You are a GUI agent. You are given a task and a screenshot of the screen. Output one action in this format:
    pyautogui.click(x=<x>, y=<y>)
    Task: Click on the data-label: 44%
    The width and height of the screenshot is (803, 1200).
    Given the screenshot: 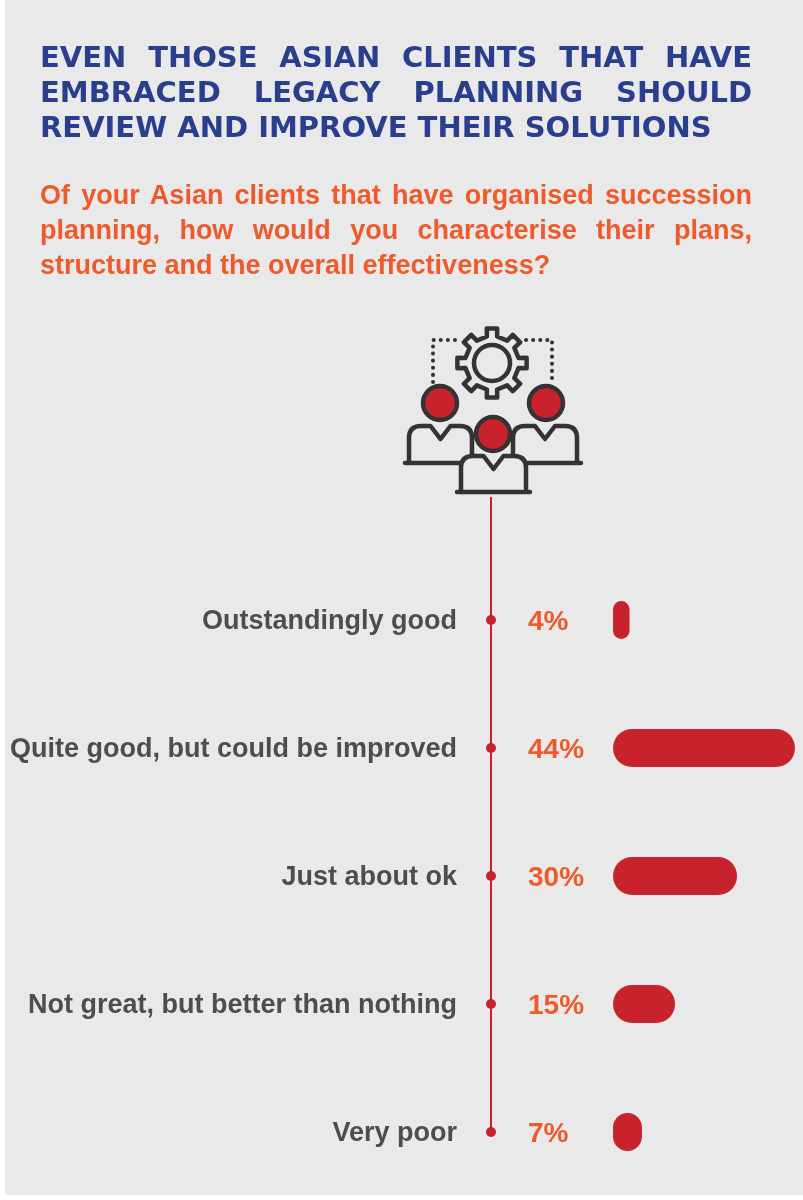 What is the action you would take?
    pyautogui.click(x=556, y=748)
    